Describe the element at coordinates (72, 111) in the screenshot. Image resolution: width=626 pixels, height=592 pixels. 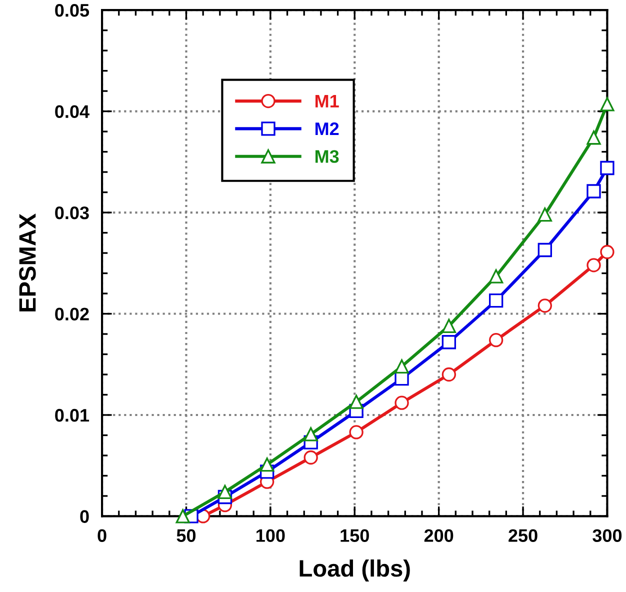
I see `y-tick-label: 0.04` at that location.